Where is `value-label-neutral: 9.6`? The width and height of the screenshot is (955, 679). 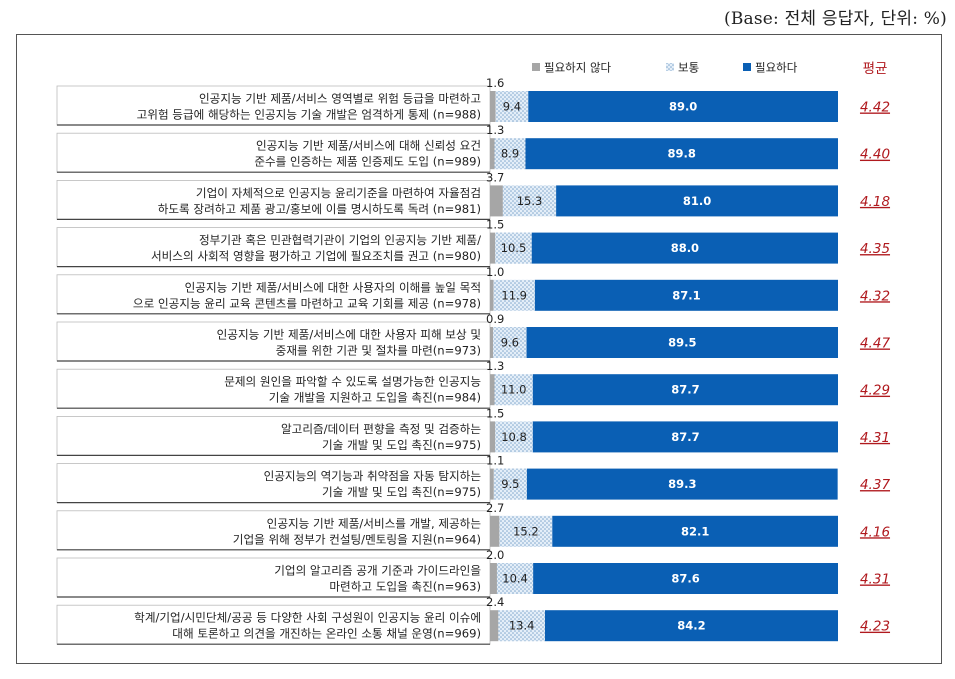
value-label-neutral: 9.6 is located at coordinates (510, 343).